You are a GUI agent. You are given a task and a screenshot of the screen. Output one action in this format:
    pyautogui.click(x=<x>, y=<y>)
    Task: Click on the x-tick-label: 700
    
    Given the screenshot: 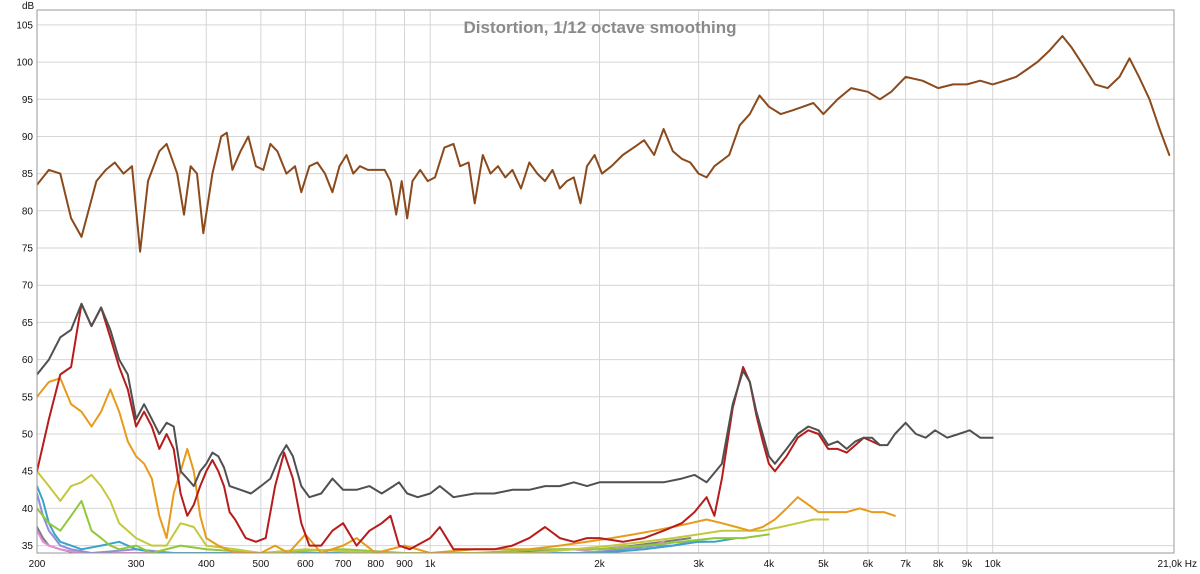 What is the action you would take?
    pyautogui.click(x=343, y=564)
    